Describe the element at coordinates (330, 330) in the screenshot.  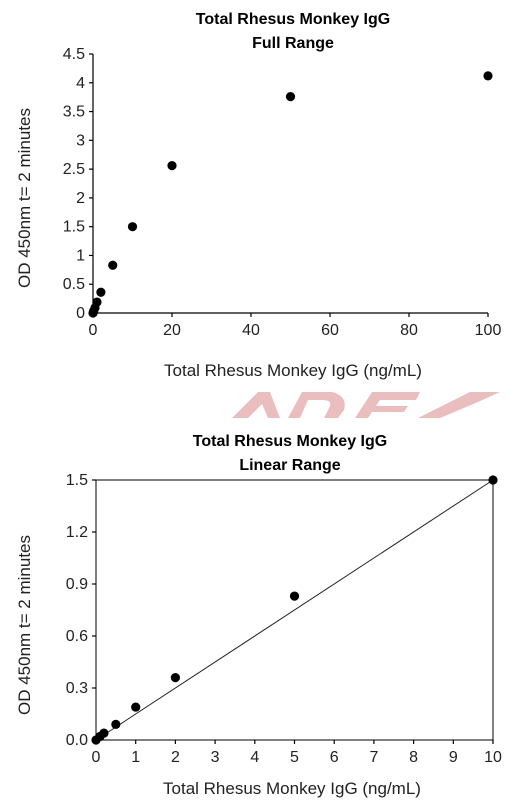
I see `x-tick-label: 60` at that location.